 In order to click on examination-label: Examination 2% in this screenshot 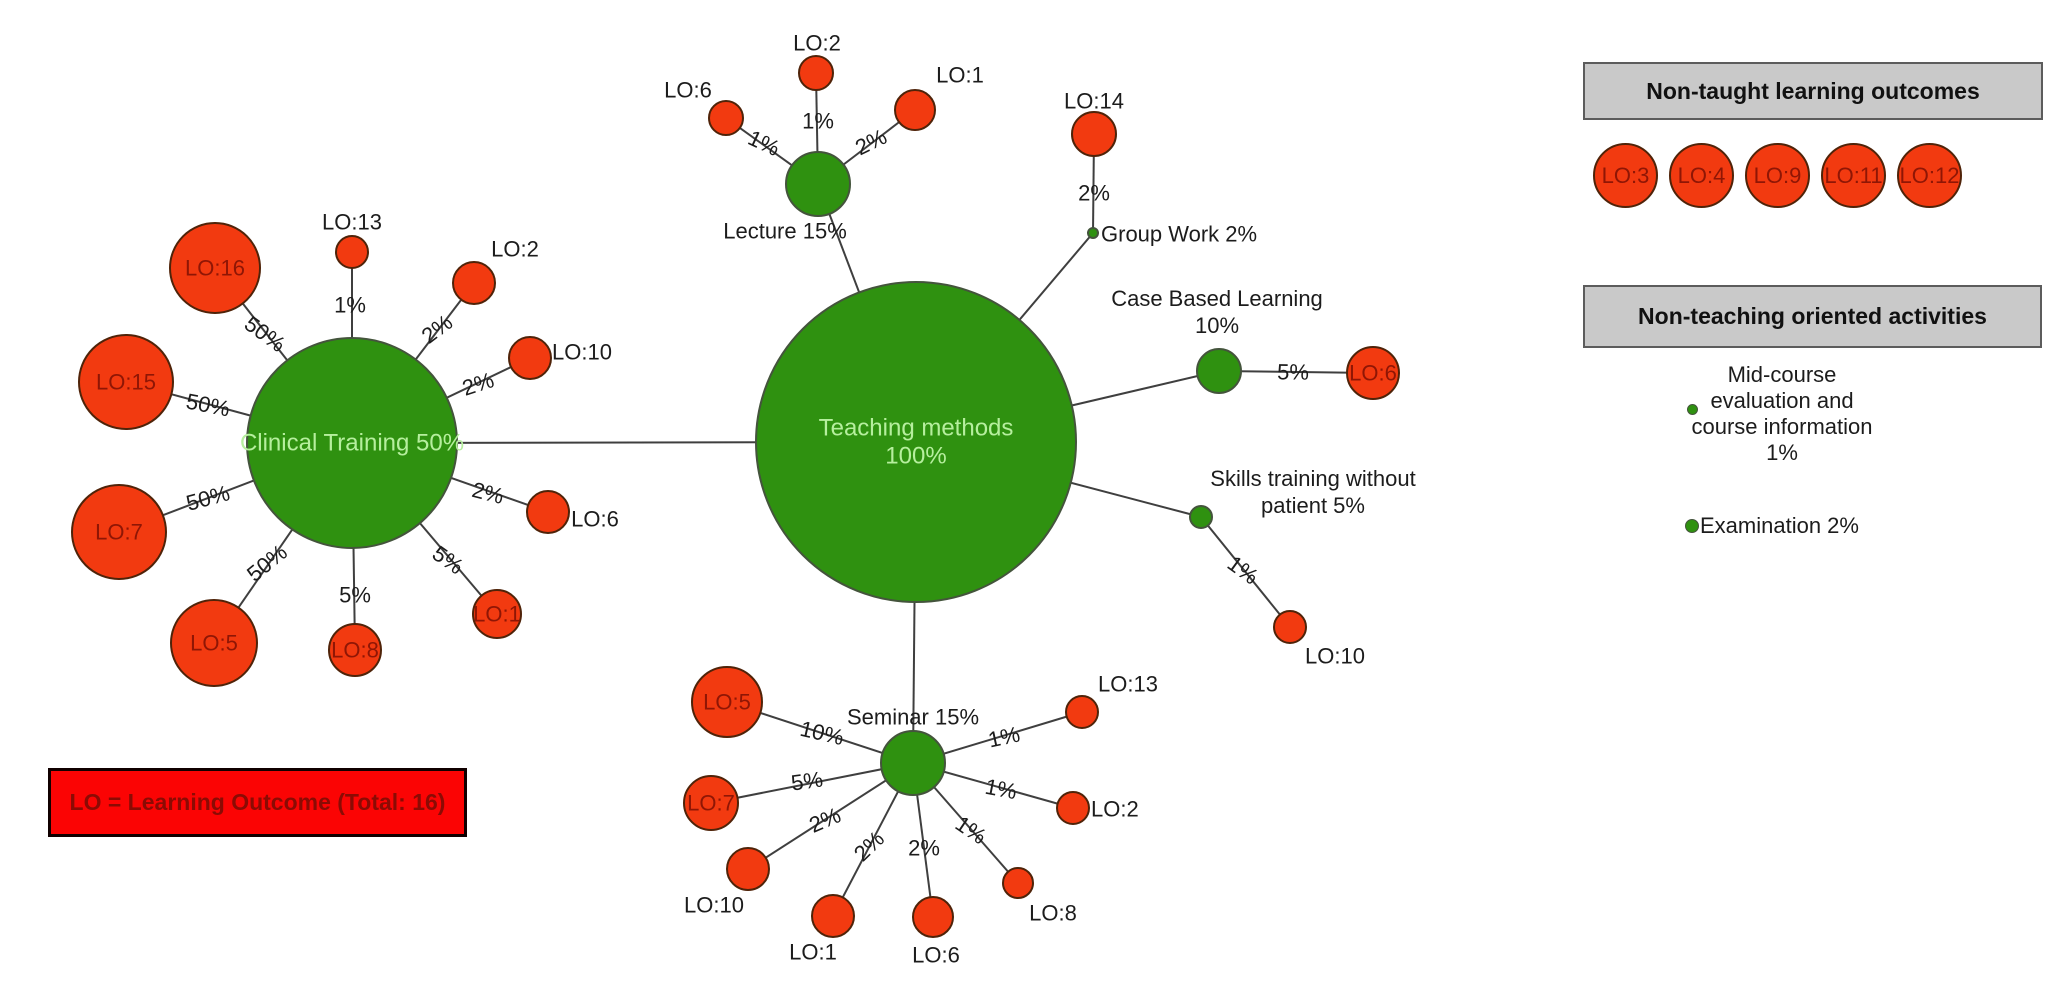, I will do `click(1779, 525)`.